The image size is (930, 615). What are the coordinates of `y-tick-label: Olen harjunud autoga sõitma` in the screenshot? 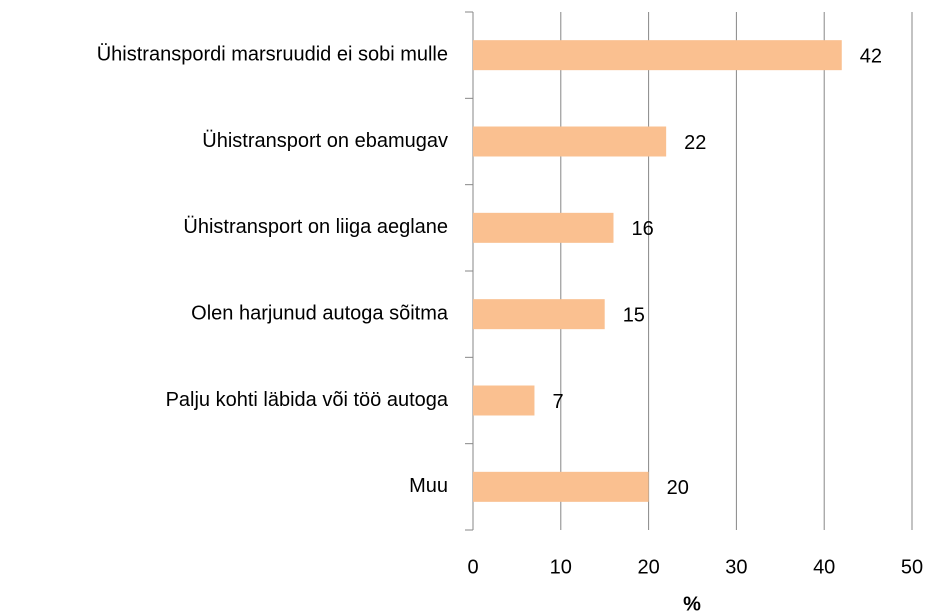 It's located at (320, 313).